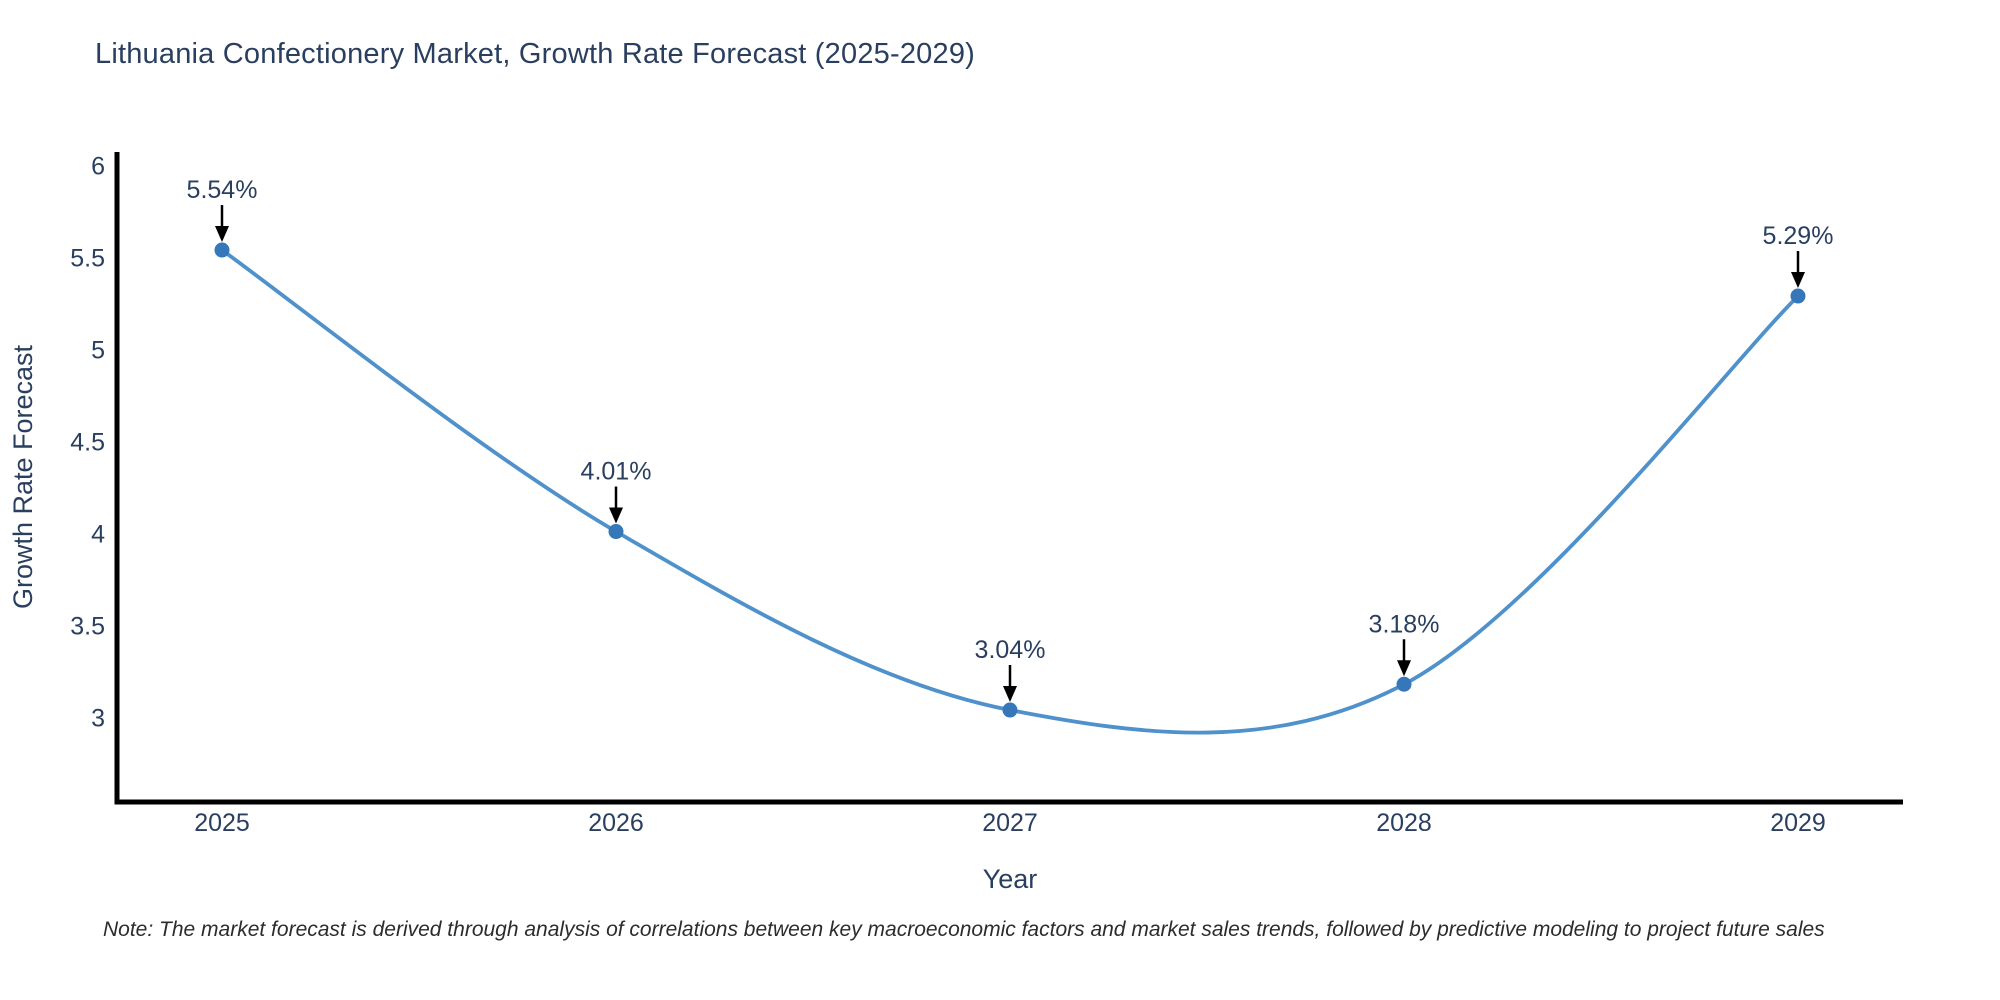 The height and width of the screenshot is (1000, 2000). I want to click on data-point-value-label: 3.04%, so click(1010, 650).